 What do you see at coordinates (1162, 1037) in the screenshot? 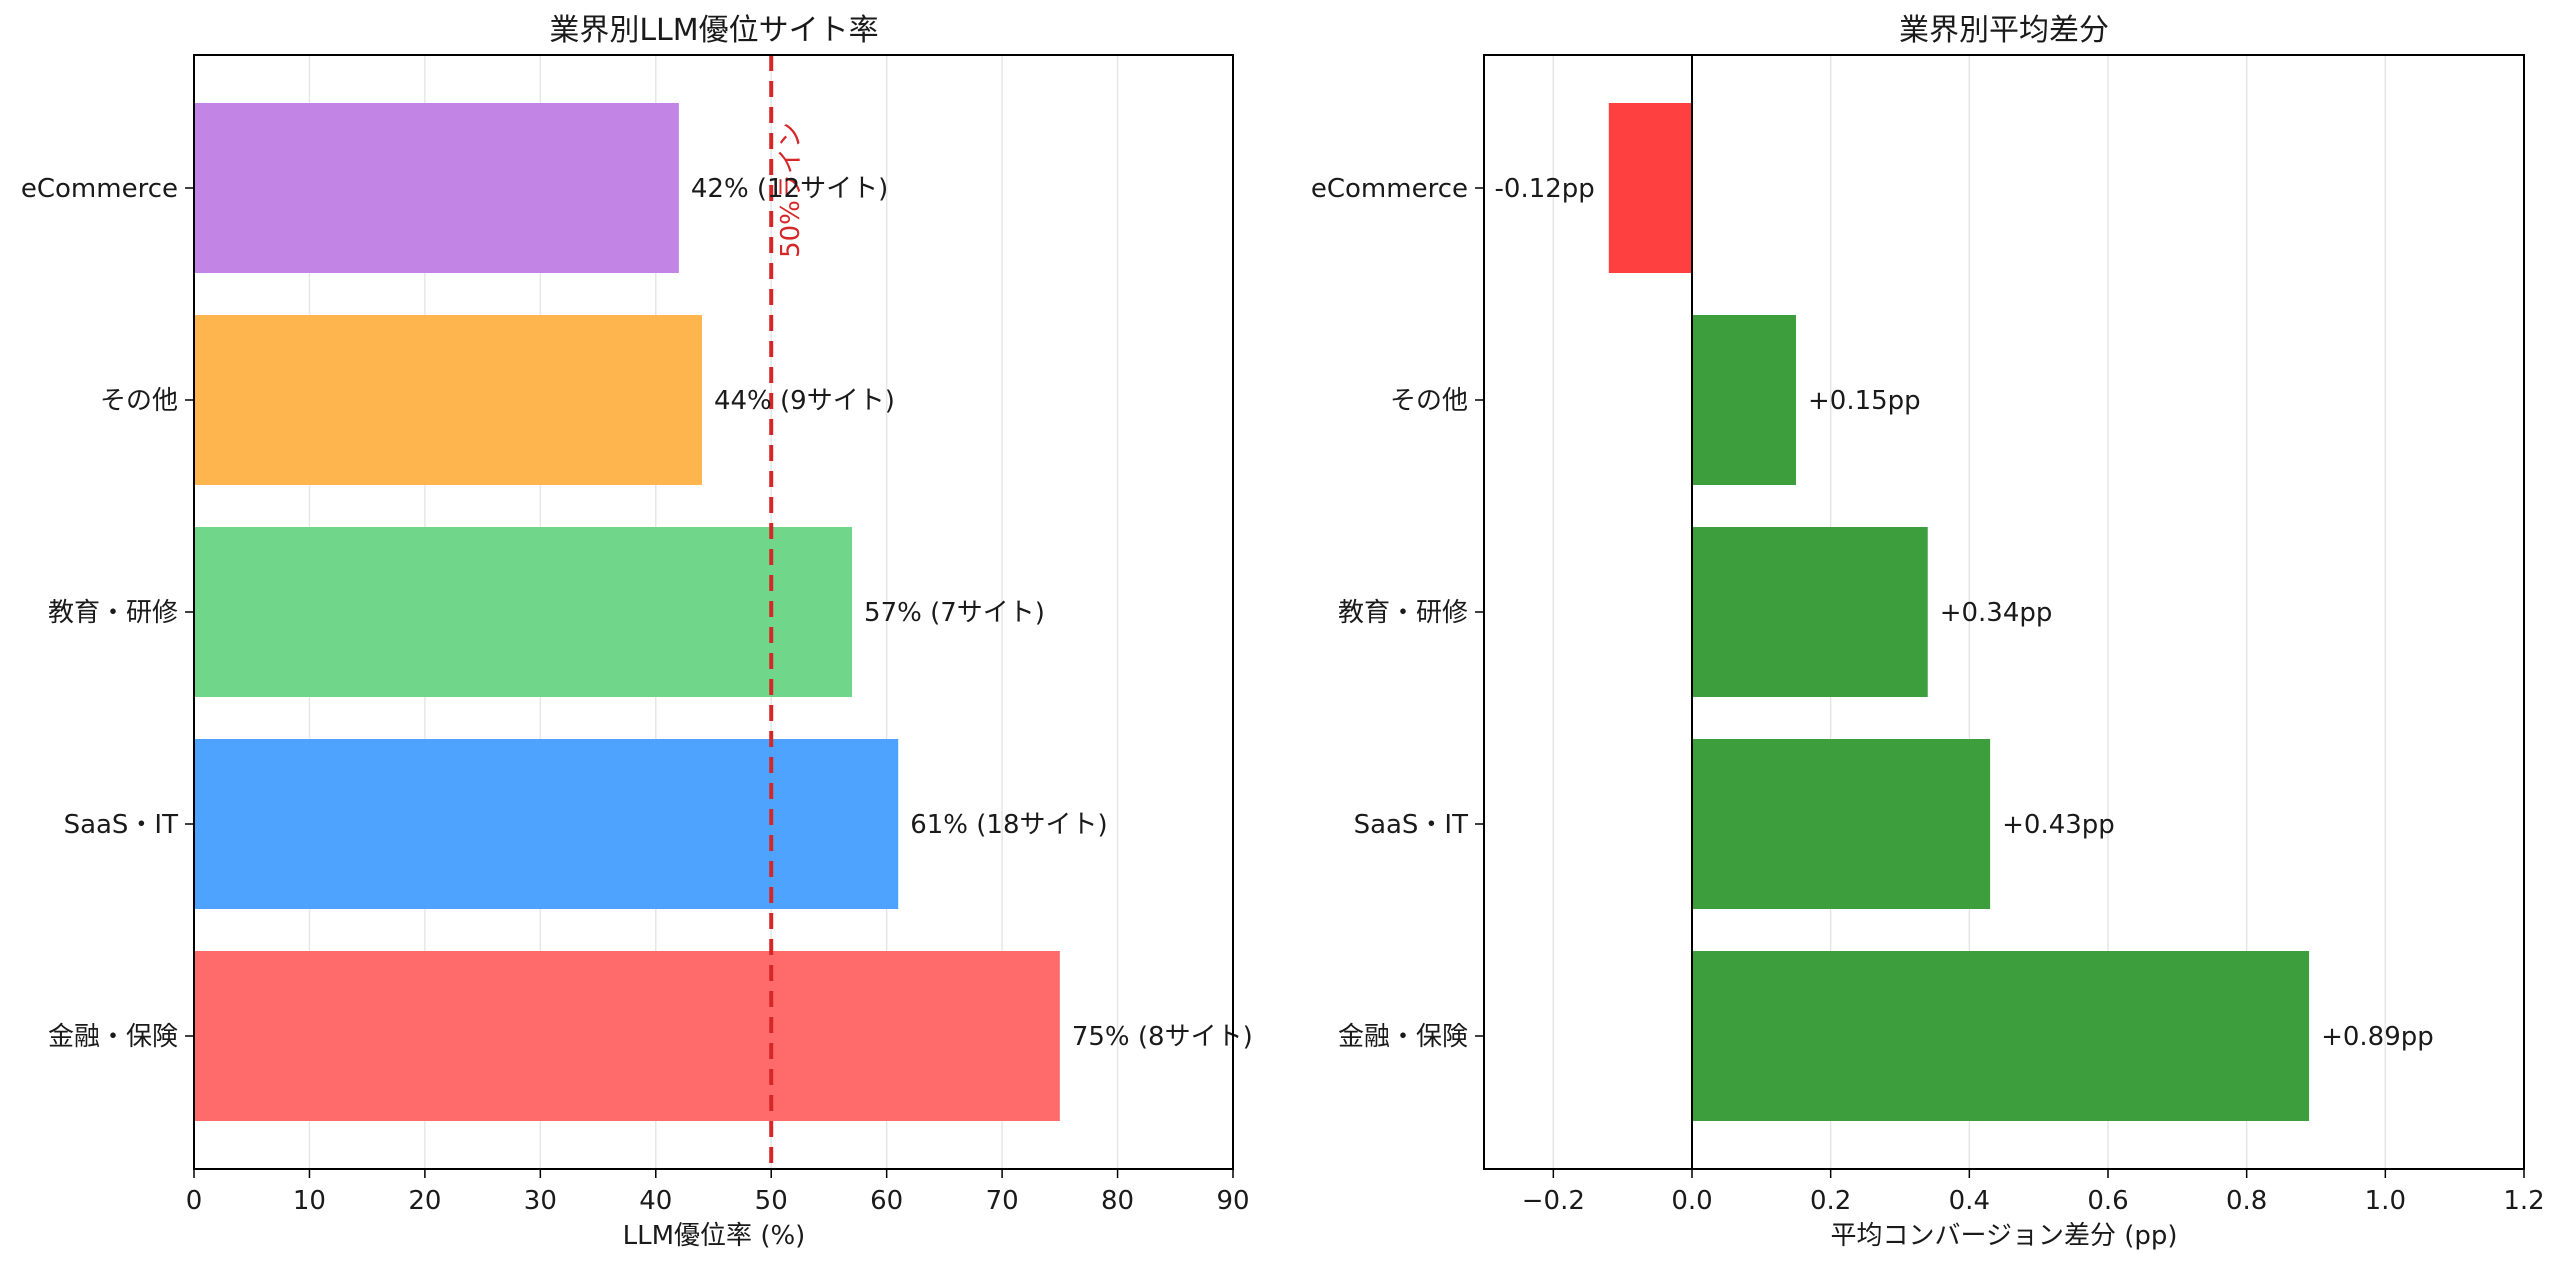
I see `bar-value-label: 75% (8サイト)` at bounding box center [1162, 1037].